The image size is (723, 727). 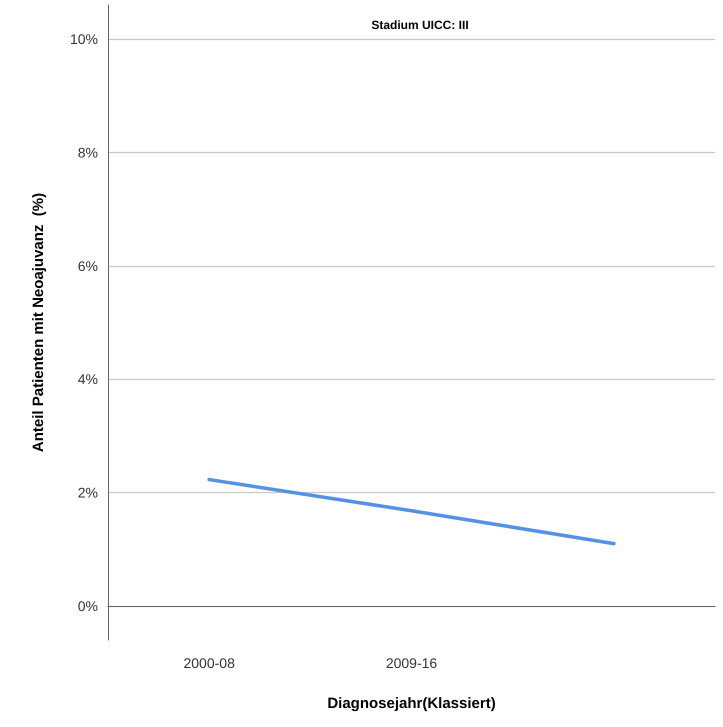 What do you see at coordinates (38, 322) in the screenshot?
I see `y-axis-title: Anteil Patienten mit Neoajuvanz (%)` at bounding box center [38, 322].